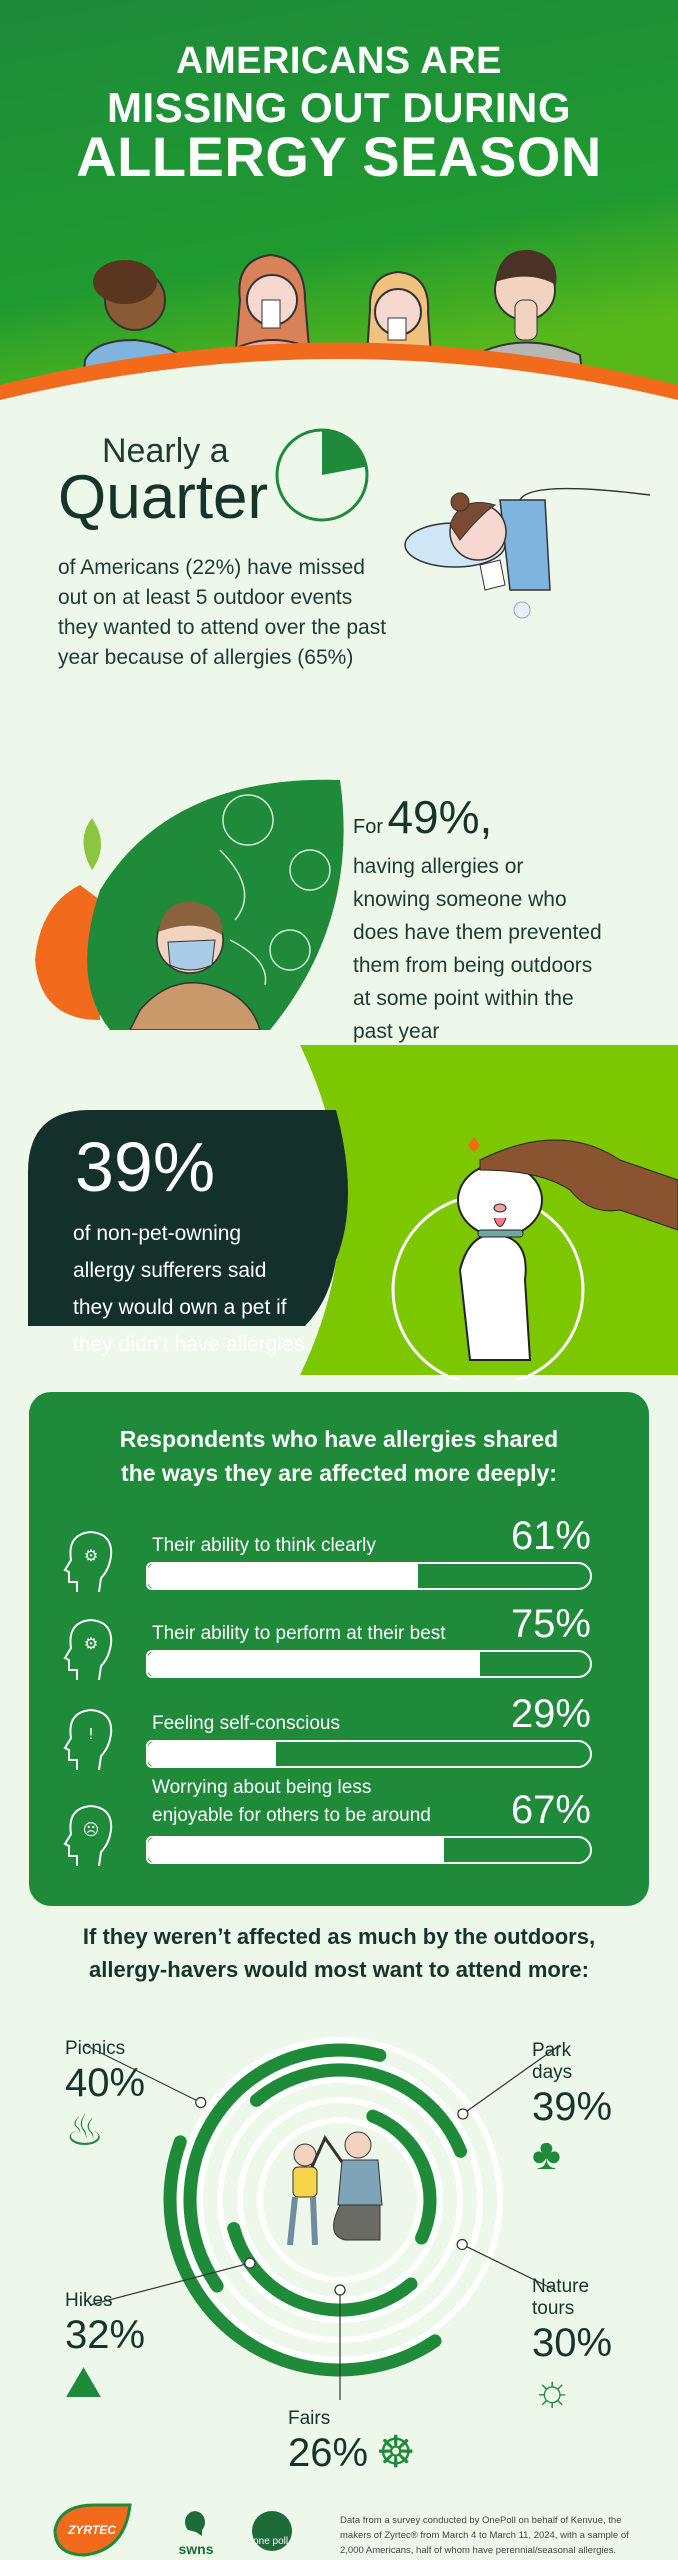 This screenshot has width=678, height=2560. What do you see at coordinates (291, 1815) in the screenshot?
I see `effect-label: enjoyable for others to be around` at bounding box center [291, 1815].